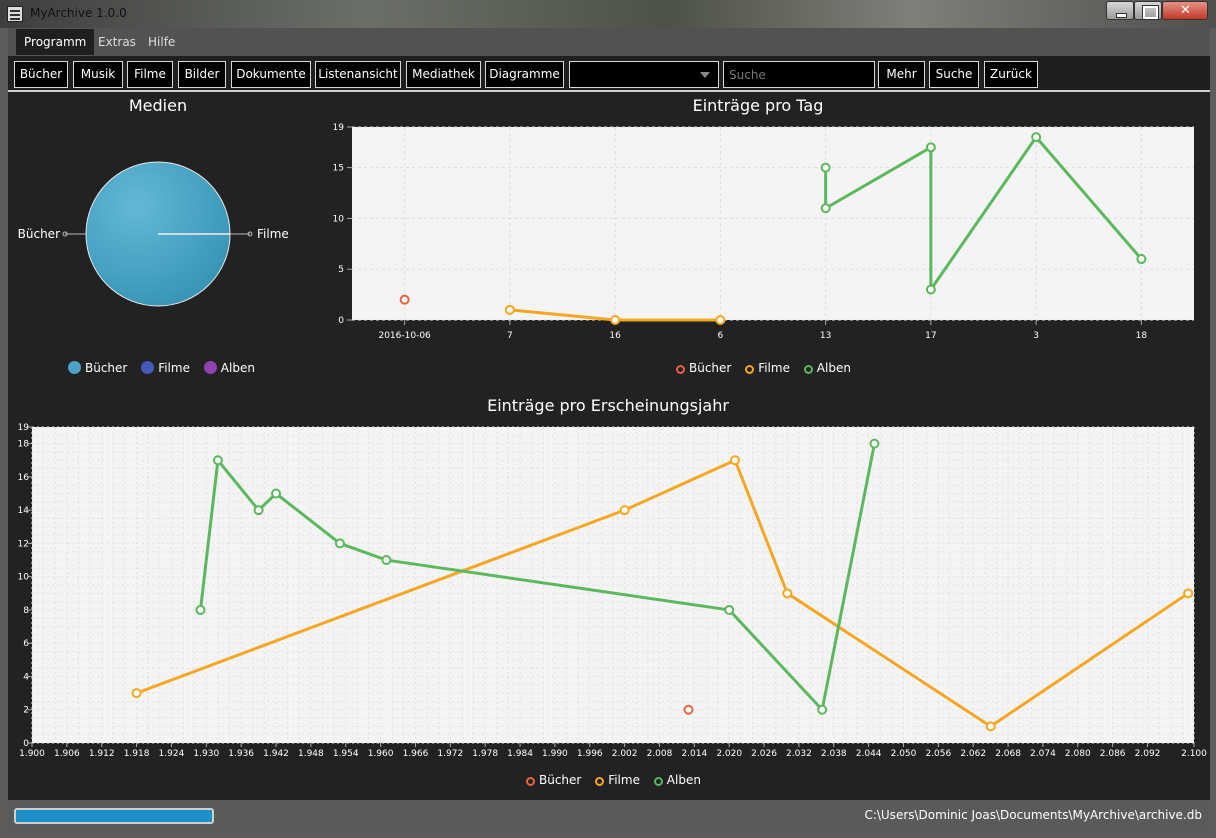  What do you see at coordinates (609, 42) in the screenshot?
I see `menu-bar: Programm Extras Hilfe` at bounding box center [609, 42].